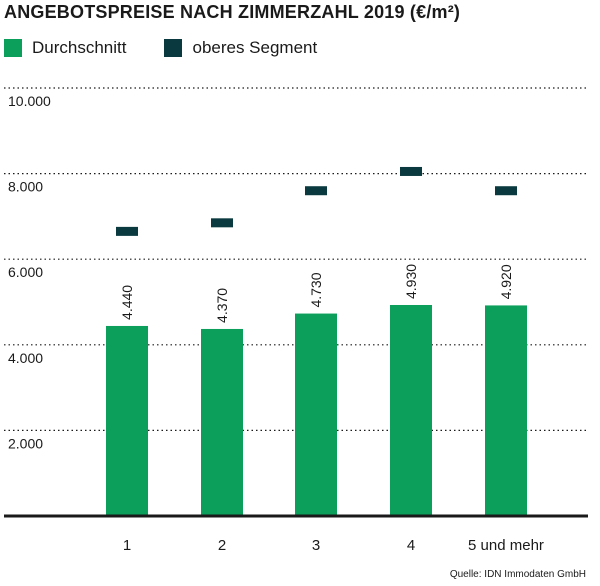  I want to click on data-label: 4.730, so click(316, 289).